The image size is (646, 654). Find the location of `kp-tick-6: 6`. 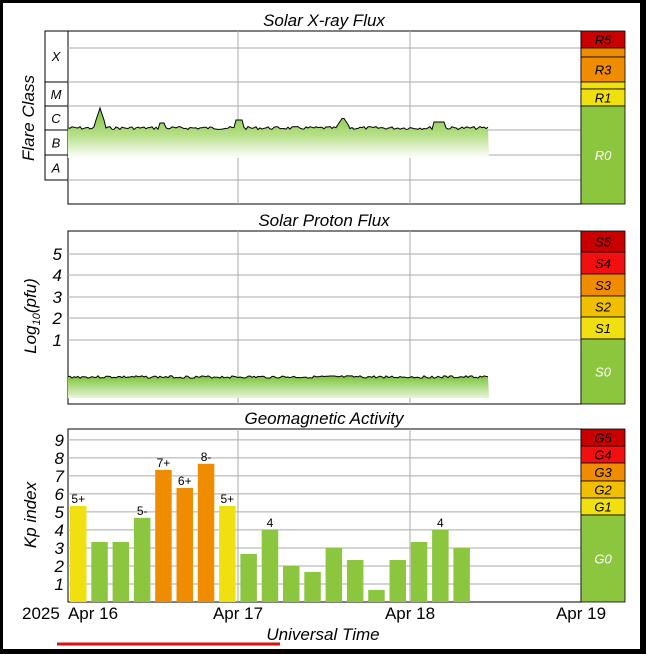

kp-tick-6: 6 is located at coordinates (60, 494).